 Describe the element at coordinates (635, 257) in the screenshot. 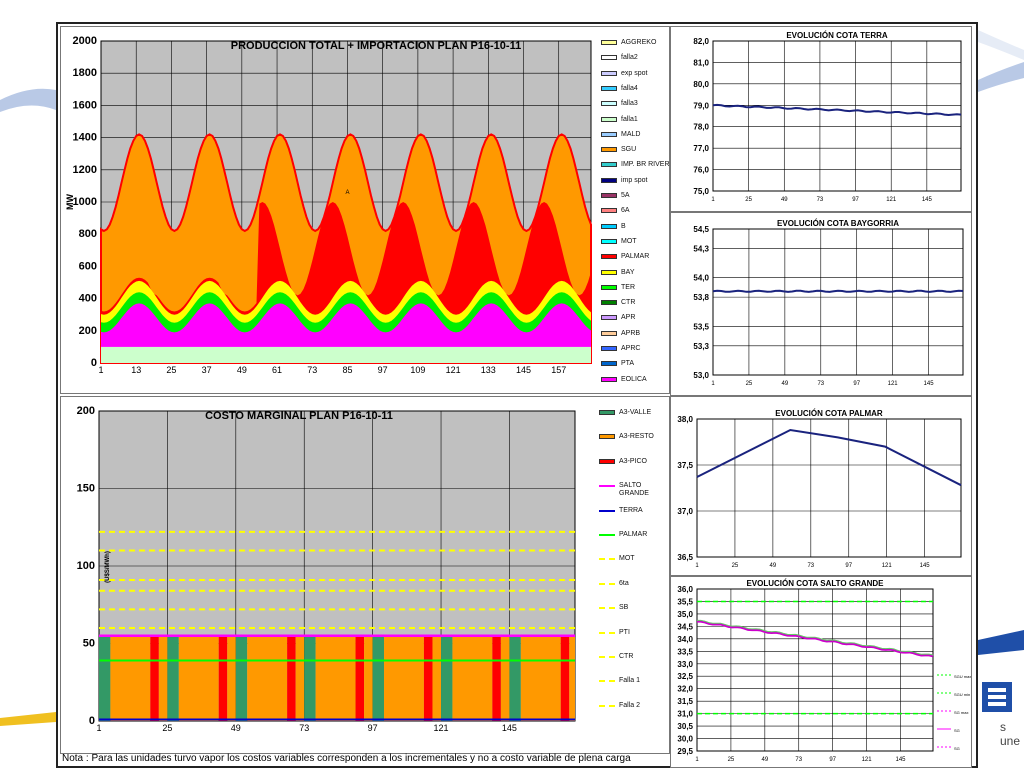

I see `legend-label: PALMAR` at that location.